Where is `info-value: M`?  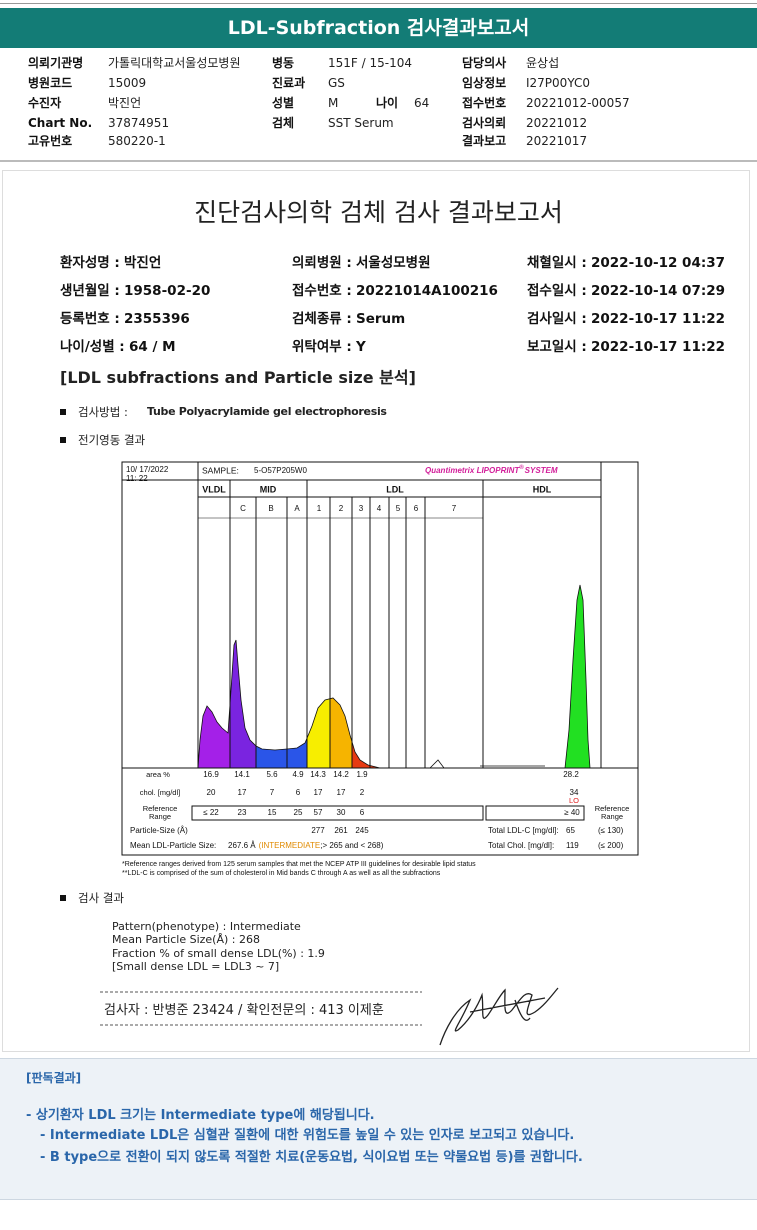 info-value: M is located at coordinates (333, 103).